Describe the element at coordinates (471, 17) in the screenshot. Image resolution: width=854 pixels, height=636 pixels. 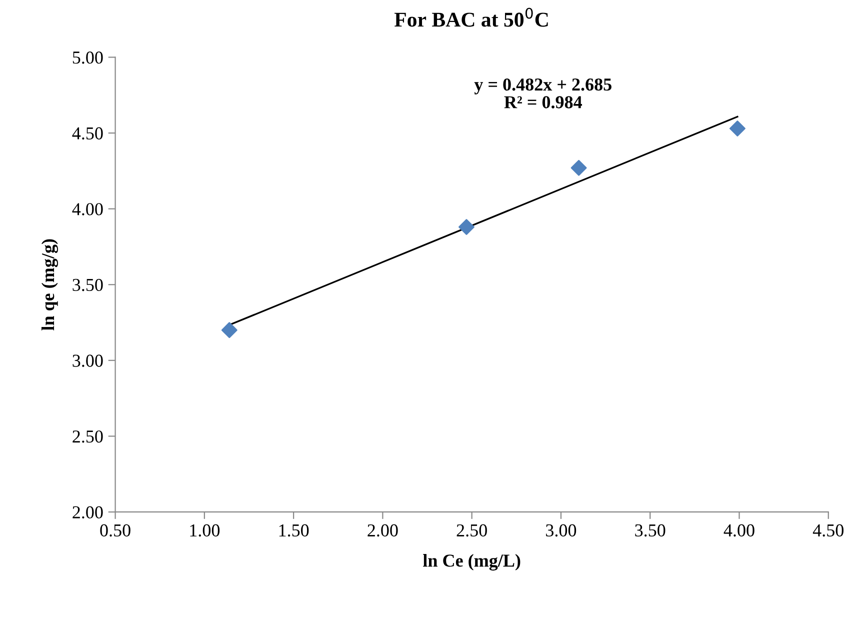
I see `chart-title: For BAC at 50$^{0}$C` at that location.